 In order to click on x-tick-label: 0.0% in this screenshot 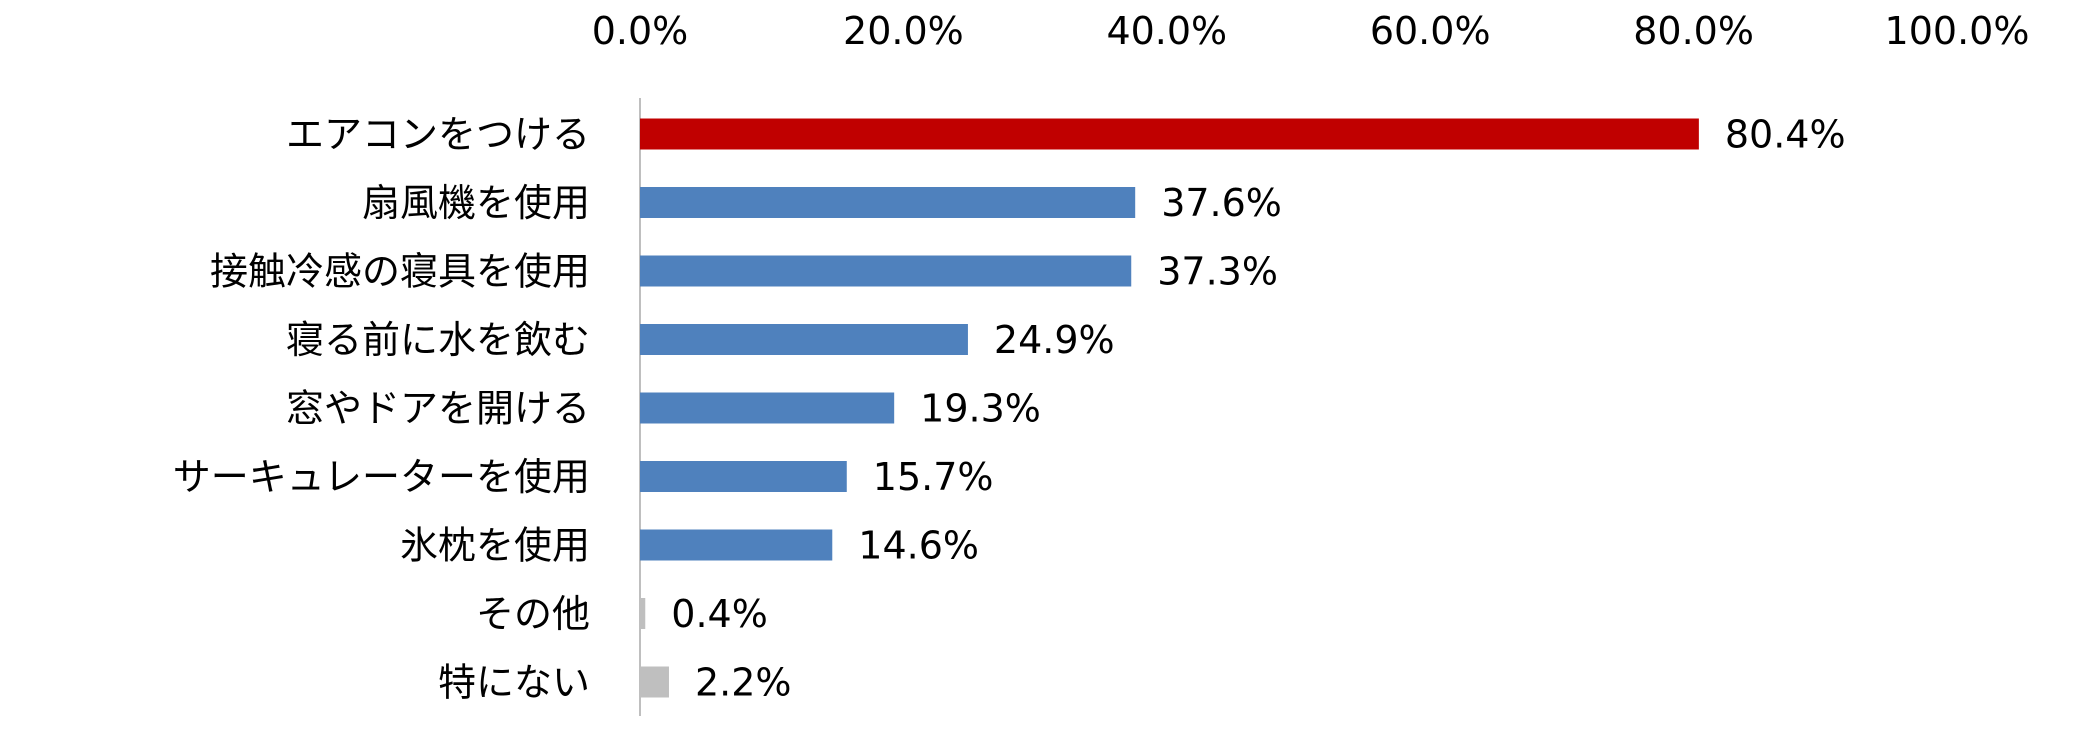, I will do `click(640, 31)`.